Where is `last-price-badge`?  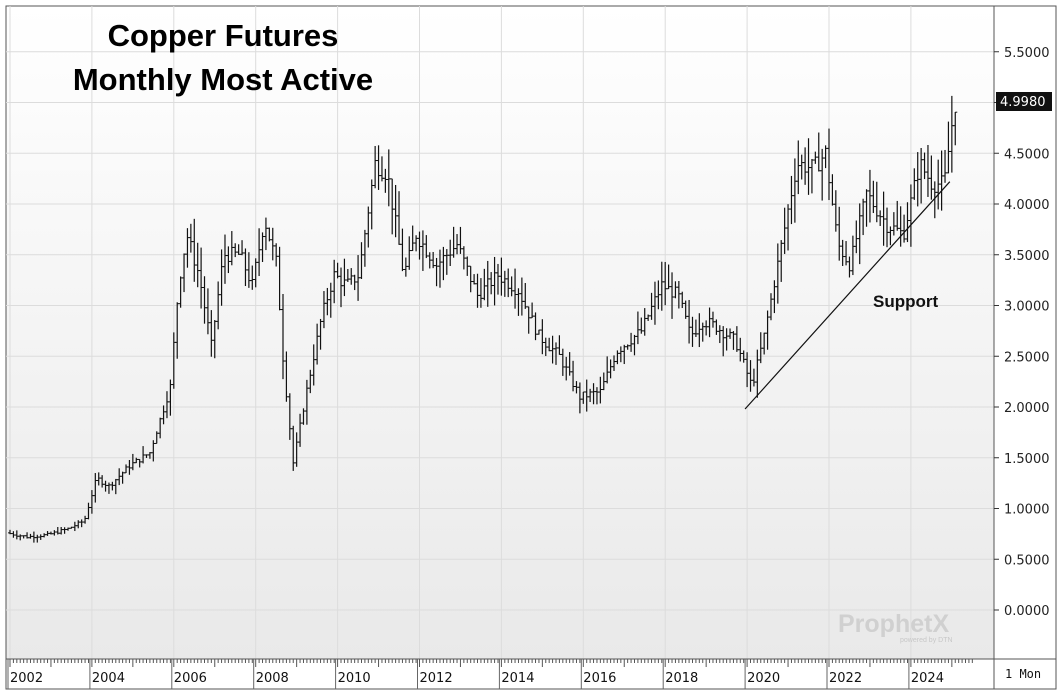 last-price-badge is located at coordinates (1024, 101).